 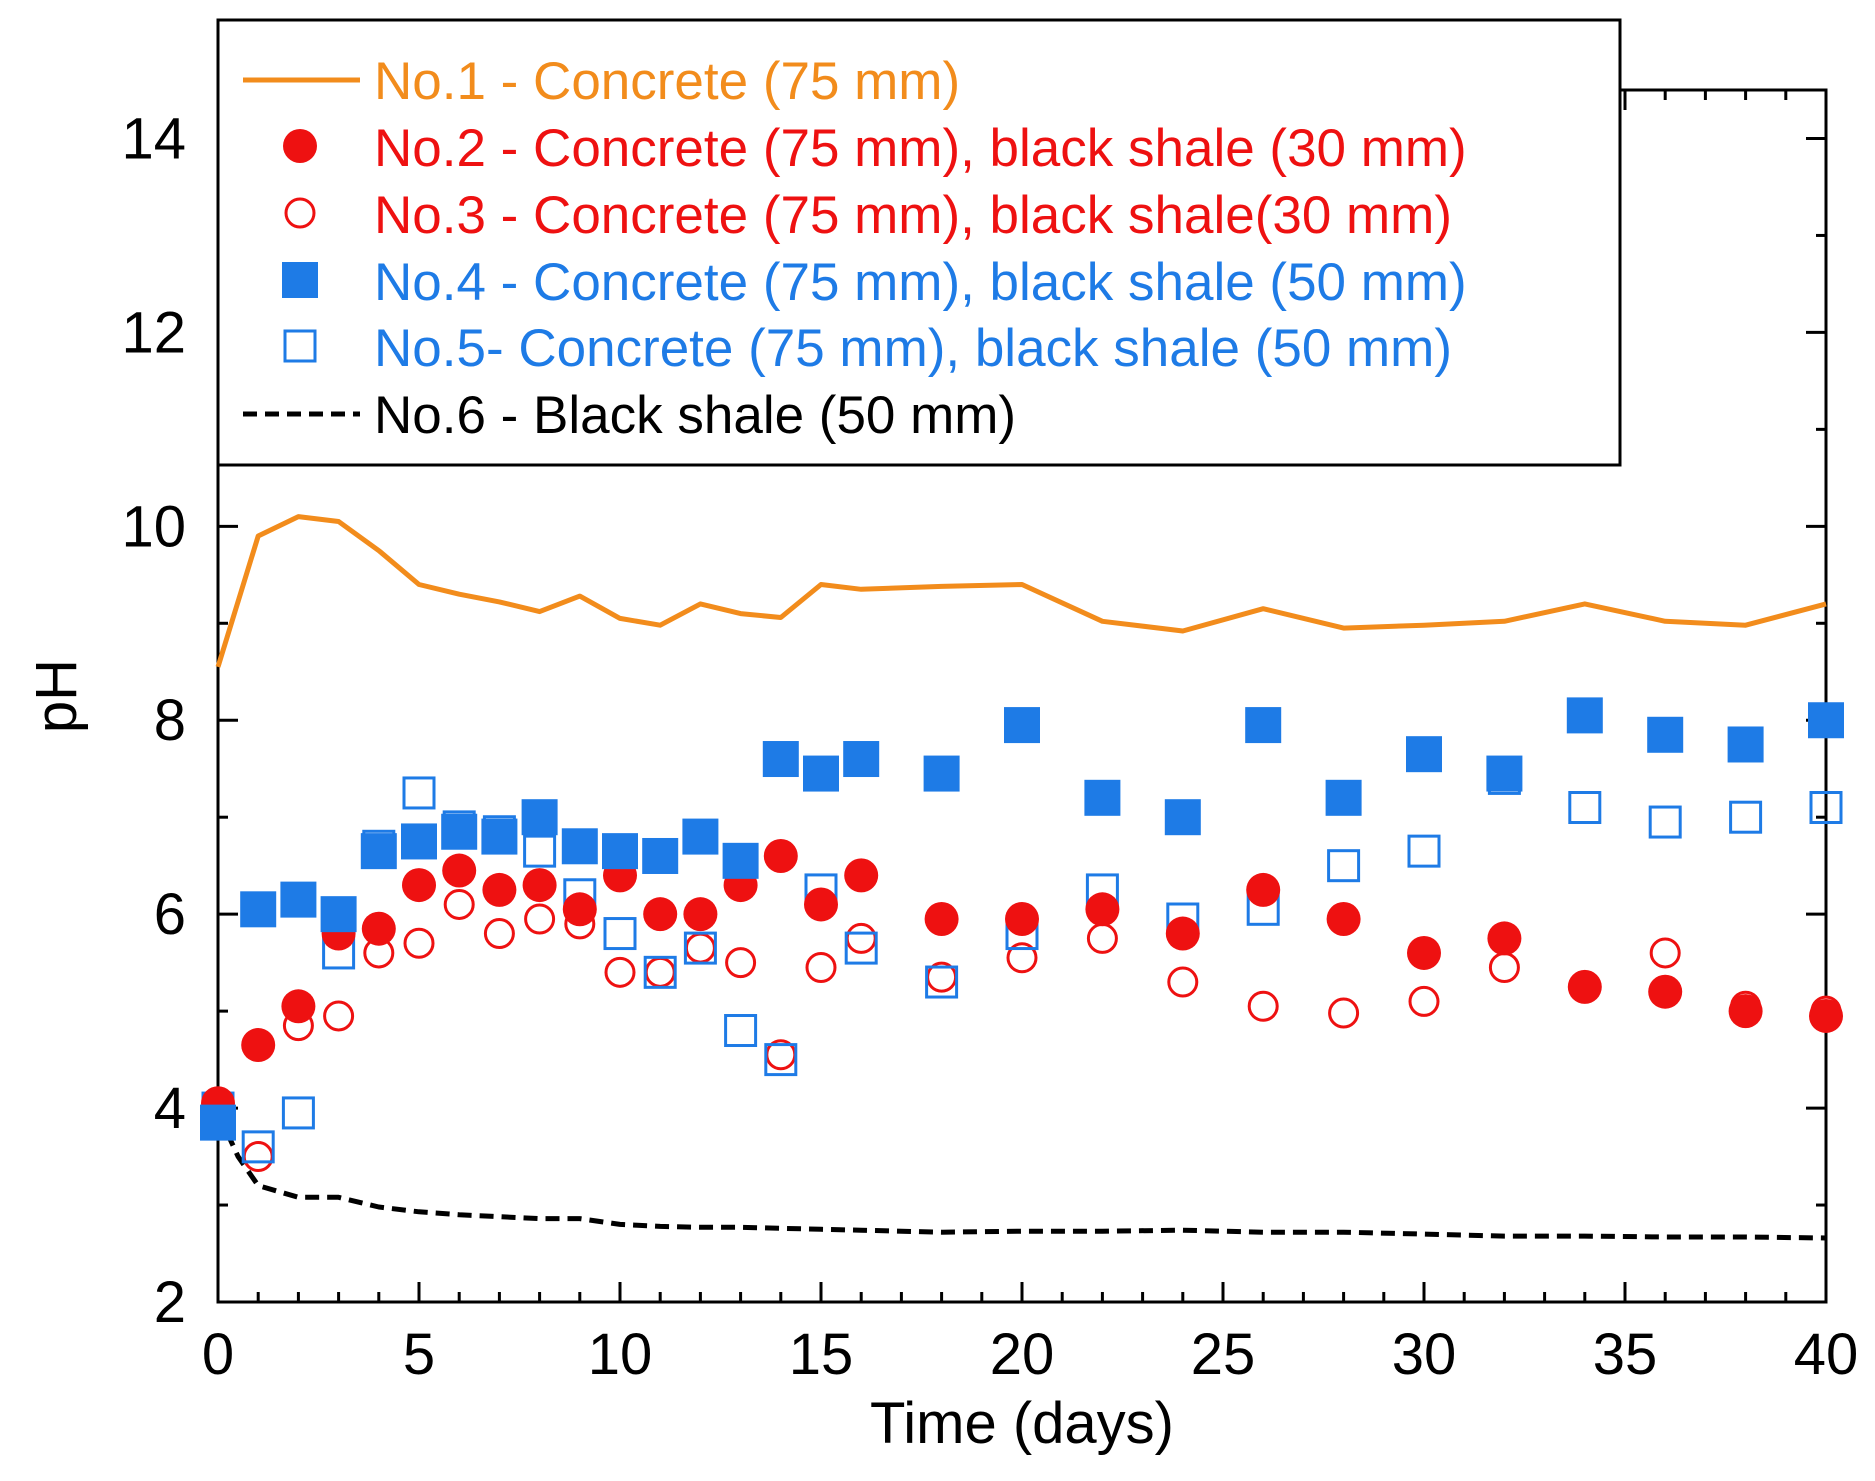 I want to click on legend-item: No.6 - Black shale (50 mm), so click(x=629, y=415).